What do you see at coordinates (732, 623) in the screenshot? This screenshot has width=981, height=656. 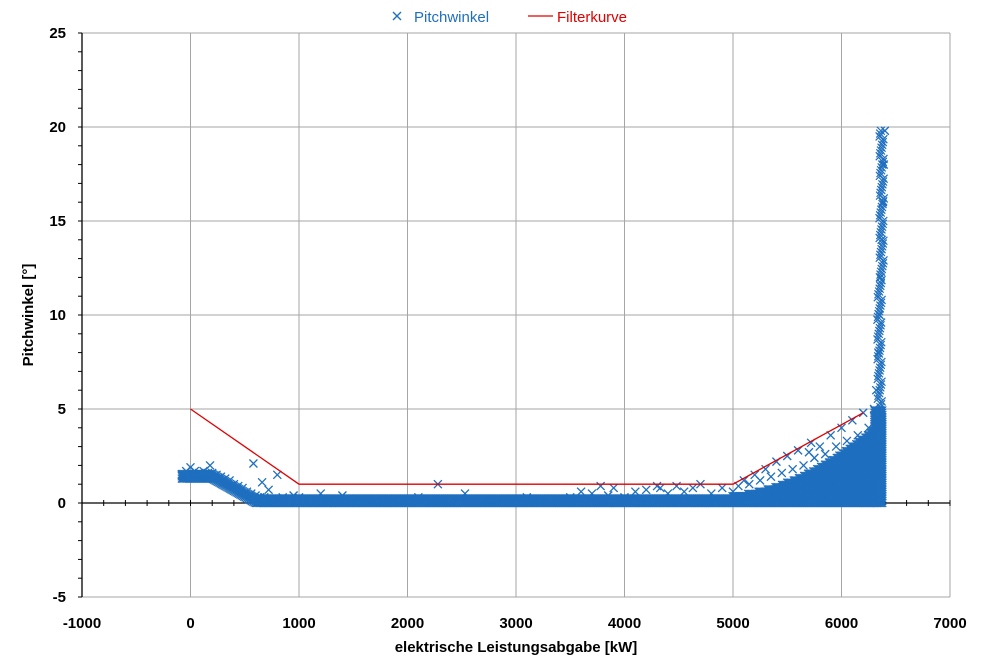 I see `x-tick-label: 5000` at bounding box center [732, 623].